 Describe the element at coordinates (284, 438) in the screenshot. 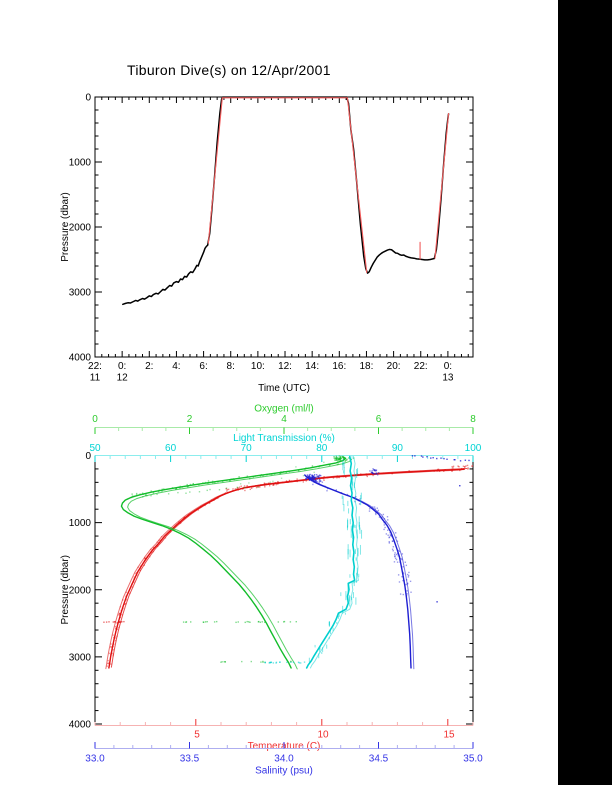

I see `light-axis-title: Light Transmission (%)` at that location.